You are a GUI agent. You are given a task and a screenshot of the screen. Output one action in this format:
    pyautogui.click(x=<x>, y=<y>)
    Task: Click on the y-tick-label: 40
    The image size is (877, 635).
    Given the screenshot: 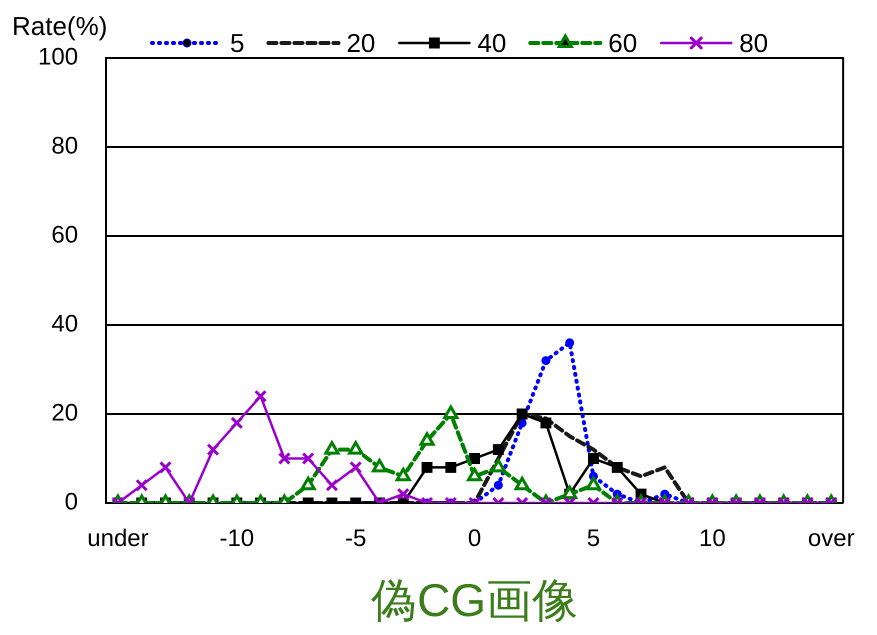 What is the action you would take?
    pyautogui.click(x=64, y=324)
    